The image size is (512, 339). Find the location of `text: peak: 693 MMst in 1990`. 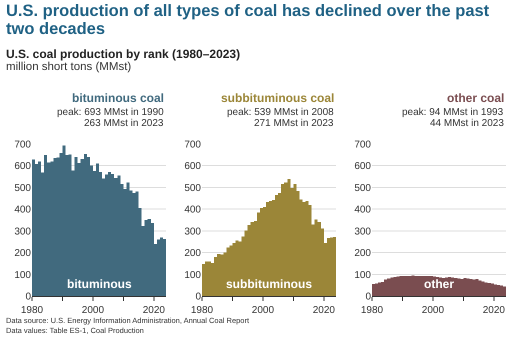

text: peak: 693 MMst in 1990 is located at coordinates (110, 112).